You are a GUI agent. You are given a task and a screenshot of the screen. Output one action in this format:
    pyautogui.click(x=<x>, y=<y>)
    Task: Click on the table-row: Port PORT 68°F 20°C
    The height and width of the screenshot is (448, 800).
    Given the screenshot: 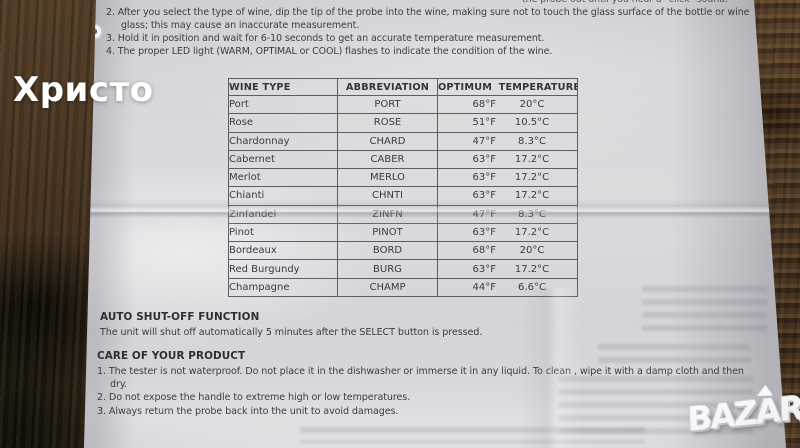 What is the action you would take?
    pyautogui.click(x=403, y=104)
    